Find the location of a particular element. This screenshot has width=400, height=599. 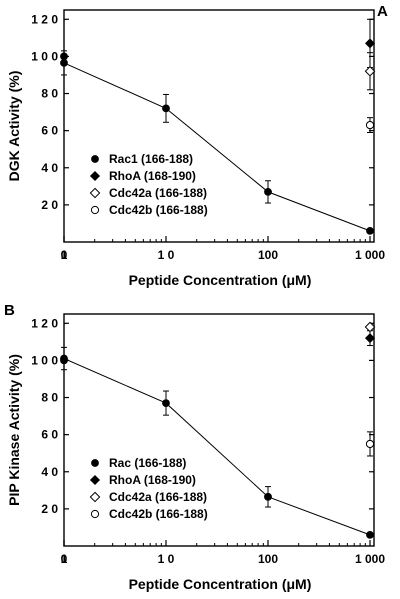

y-axis-title: PIP Kinase Activity (%) is located at coordinates (14, 430).